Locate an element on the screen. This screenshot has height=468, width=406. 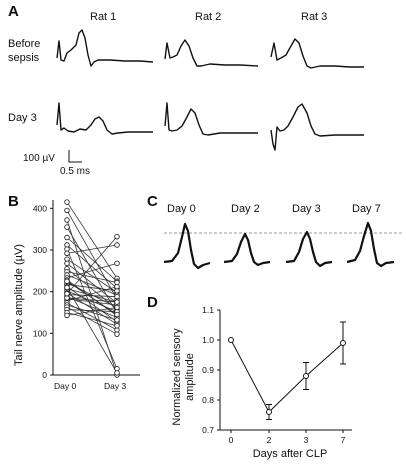
panel-b-xtick-day0: Day 0 is located at coordinates (65, 386).